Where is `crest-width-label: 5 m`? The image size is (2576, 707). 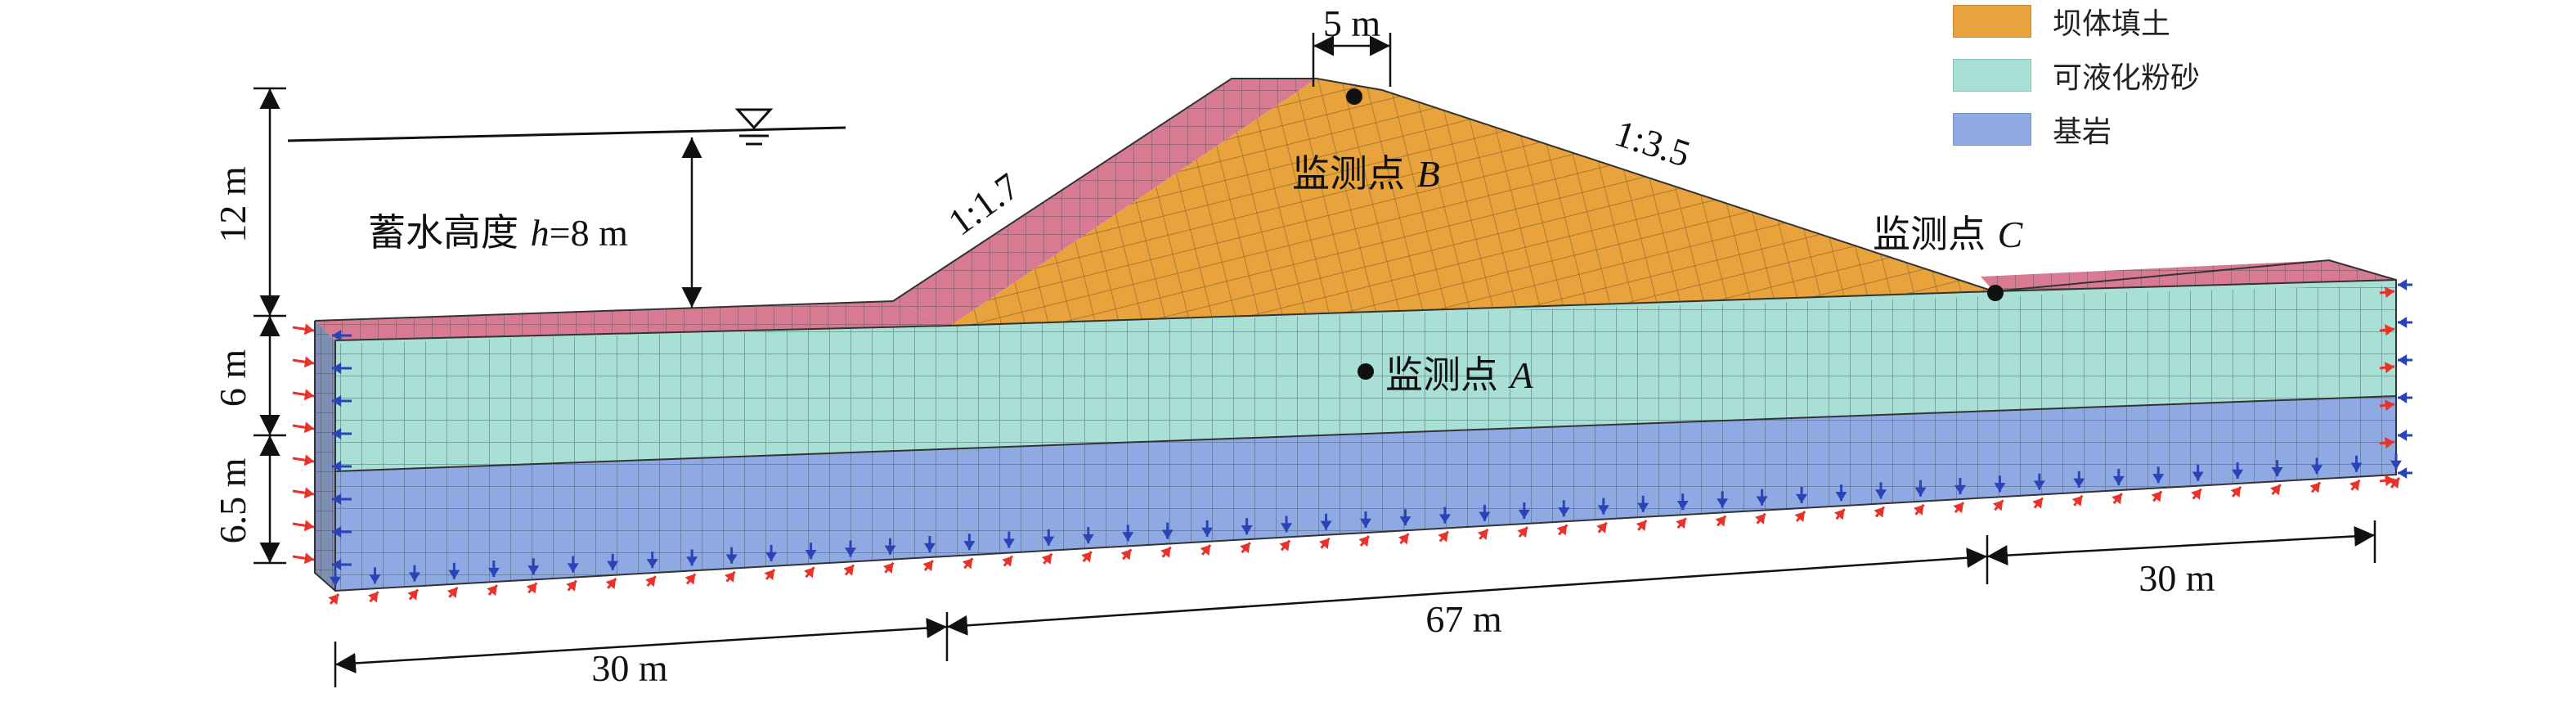 crest-width-label: 5 m is located at coordinates (1352, 23).